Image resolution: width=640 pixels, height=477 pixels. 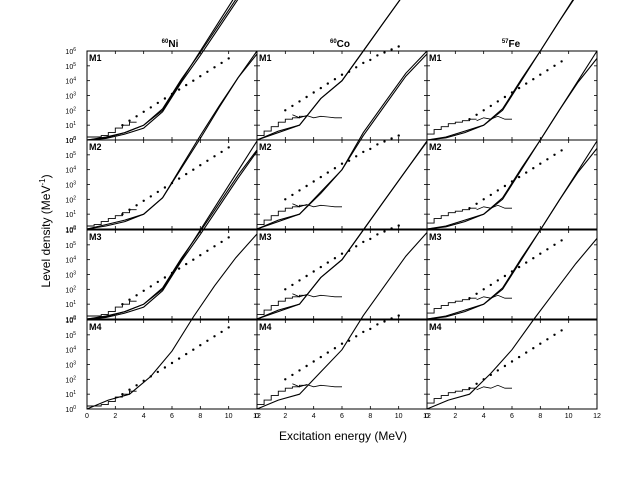 What do you see at coordinates (282, 305) in the screenshot?
I see `panel-m3-60co-histogram` at bounding box center [282, 305].